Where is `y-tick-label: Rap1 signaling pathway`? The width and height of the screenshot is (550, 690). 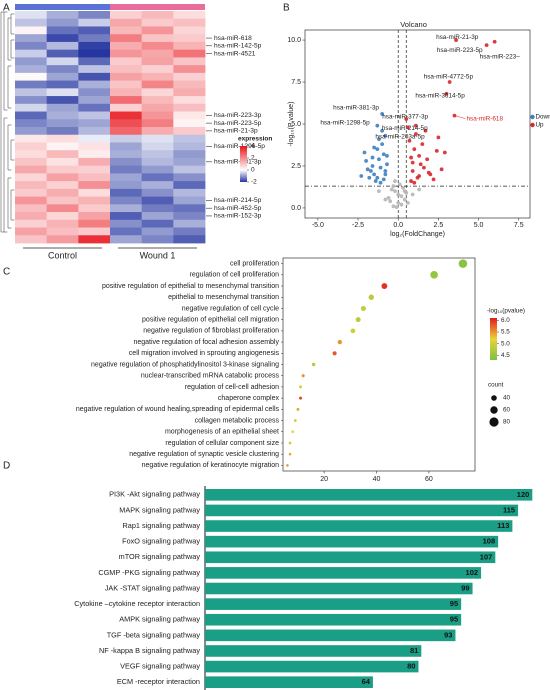
y-tick-label: Rap1 signaling pathway is located at coordinates (162, 525).